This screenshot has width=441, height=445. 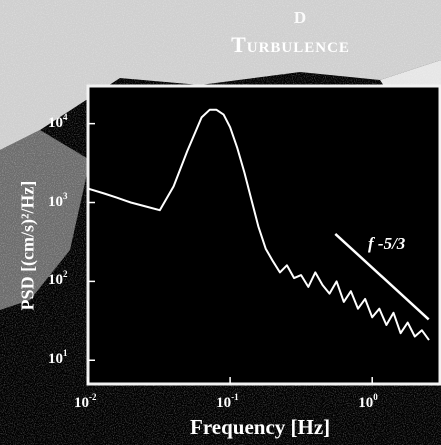 What do you see at coordinates (58, 121) in the screenshot?
I see `y-tick-label: 10⁴` at bounding box center [58, 121].